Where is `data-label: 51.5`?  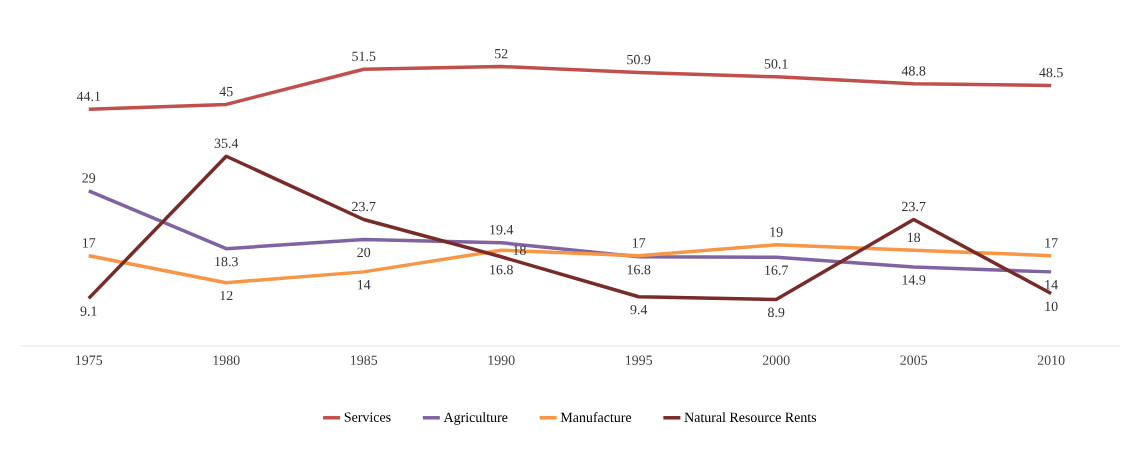 data-label: 51.5 is located at coordinates (364, 56).